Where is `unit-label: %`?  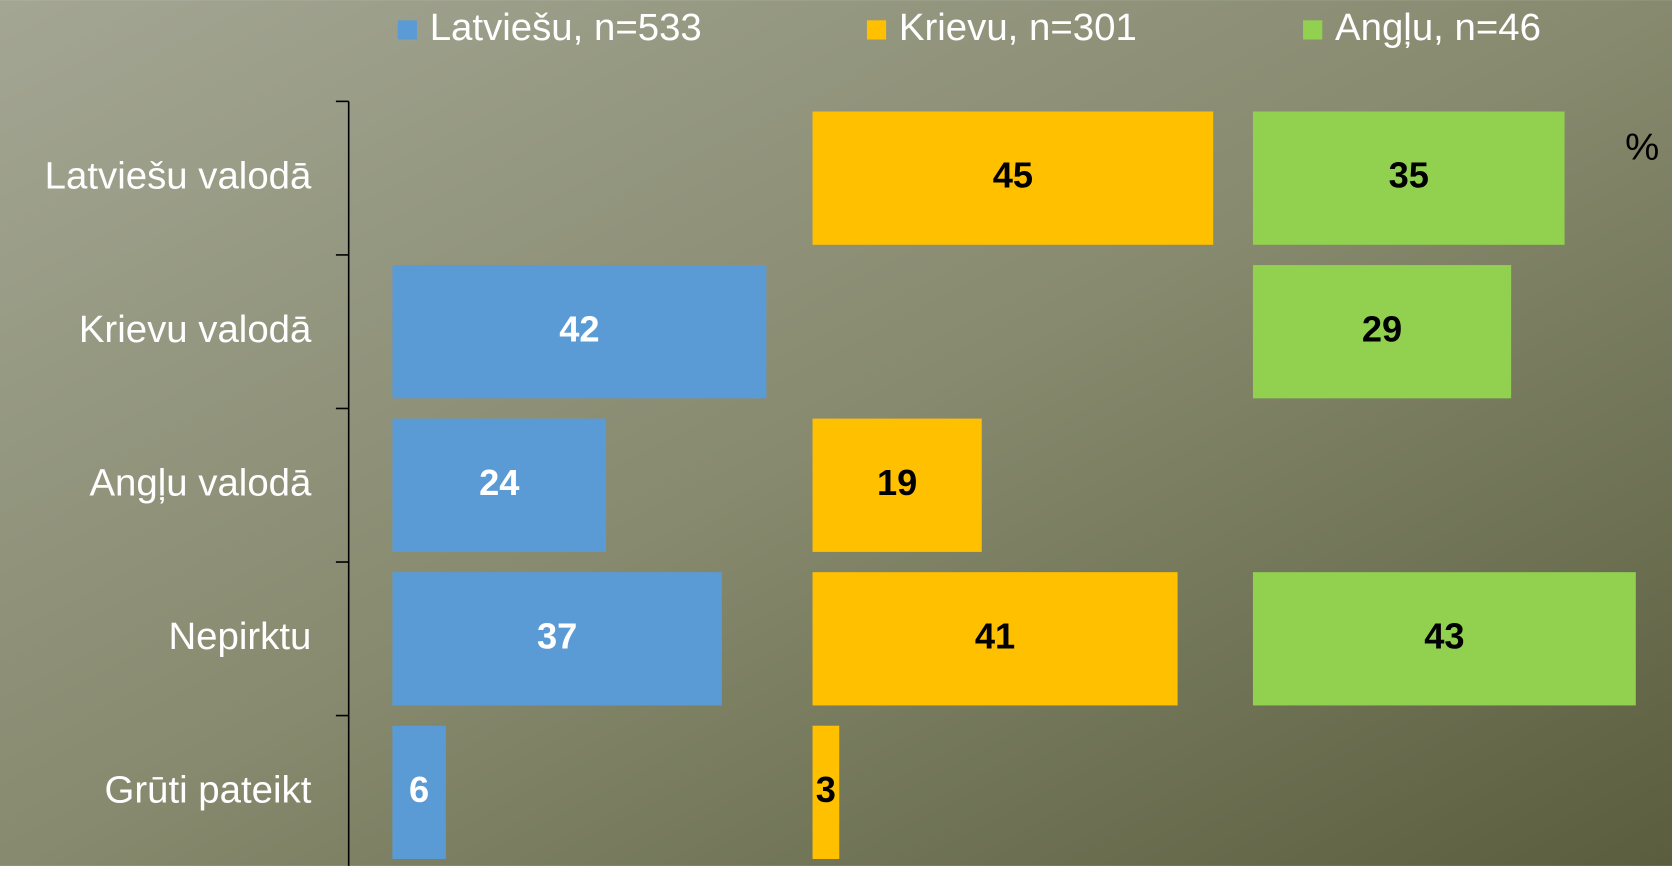
unit-label: % is located at coordinates (1642, 146).